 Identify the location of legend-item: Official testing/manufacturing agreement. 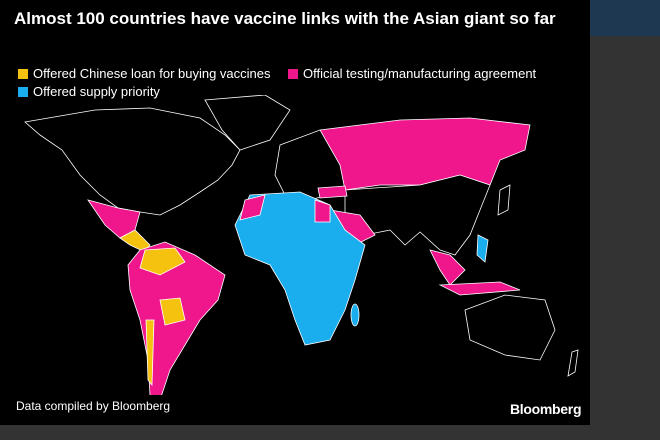
(412, 74).